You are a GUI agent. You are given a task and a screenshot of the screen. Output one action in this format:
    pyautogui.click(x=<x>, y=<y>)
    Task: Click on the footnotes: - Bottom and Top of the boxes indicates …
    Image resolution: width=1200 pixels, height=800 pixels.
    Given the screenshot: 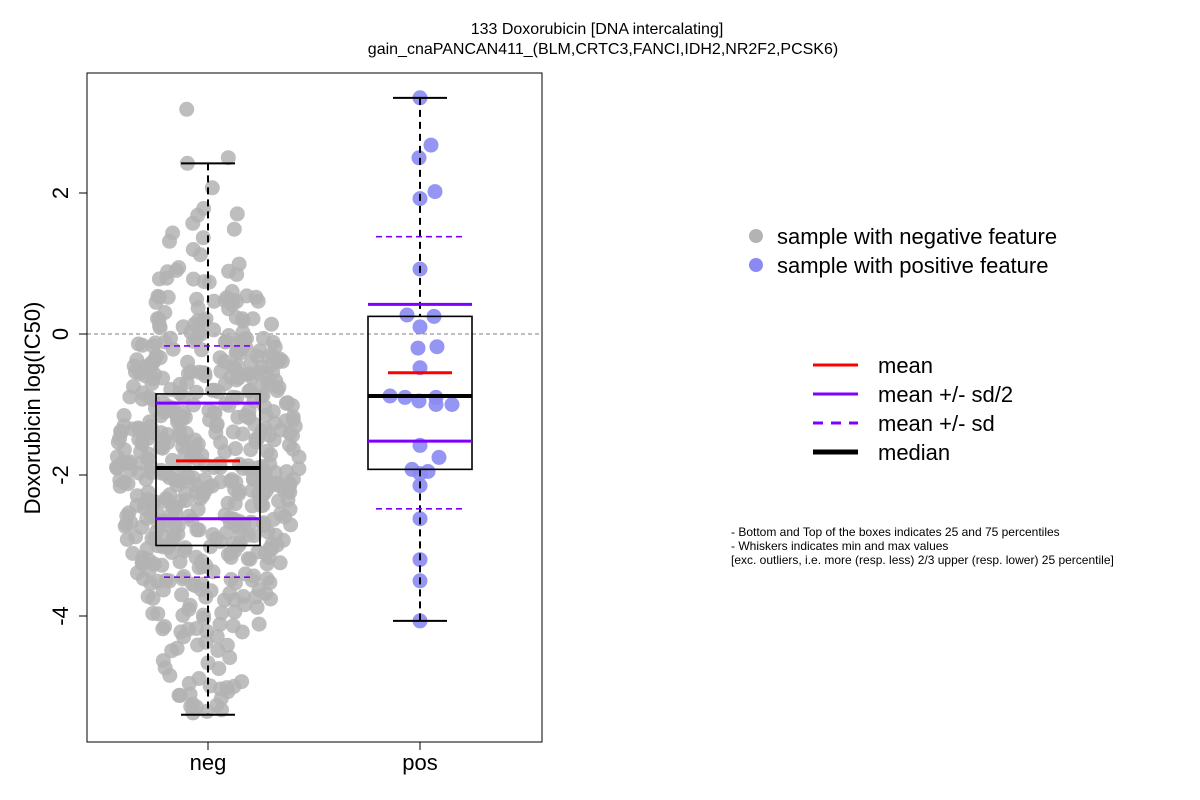 What is the action you would take?
    pyautogui.click(x=922, y=546)
    